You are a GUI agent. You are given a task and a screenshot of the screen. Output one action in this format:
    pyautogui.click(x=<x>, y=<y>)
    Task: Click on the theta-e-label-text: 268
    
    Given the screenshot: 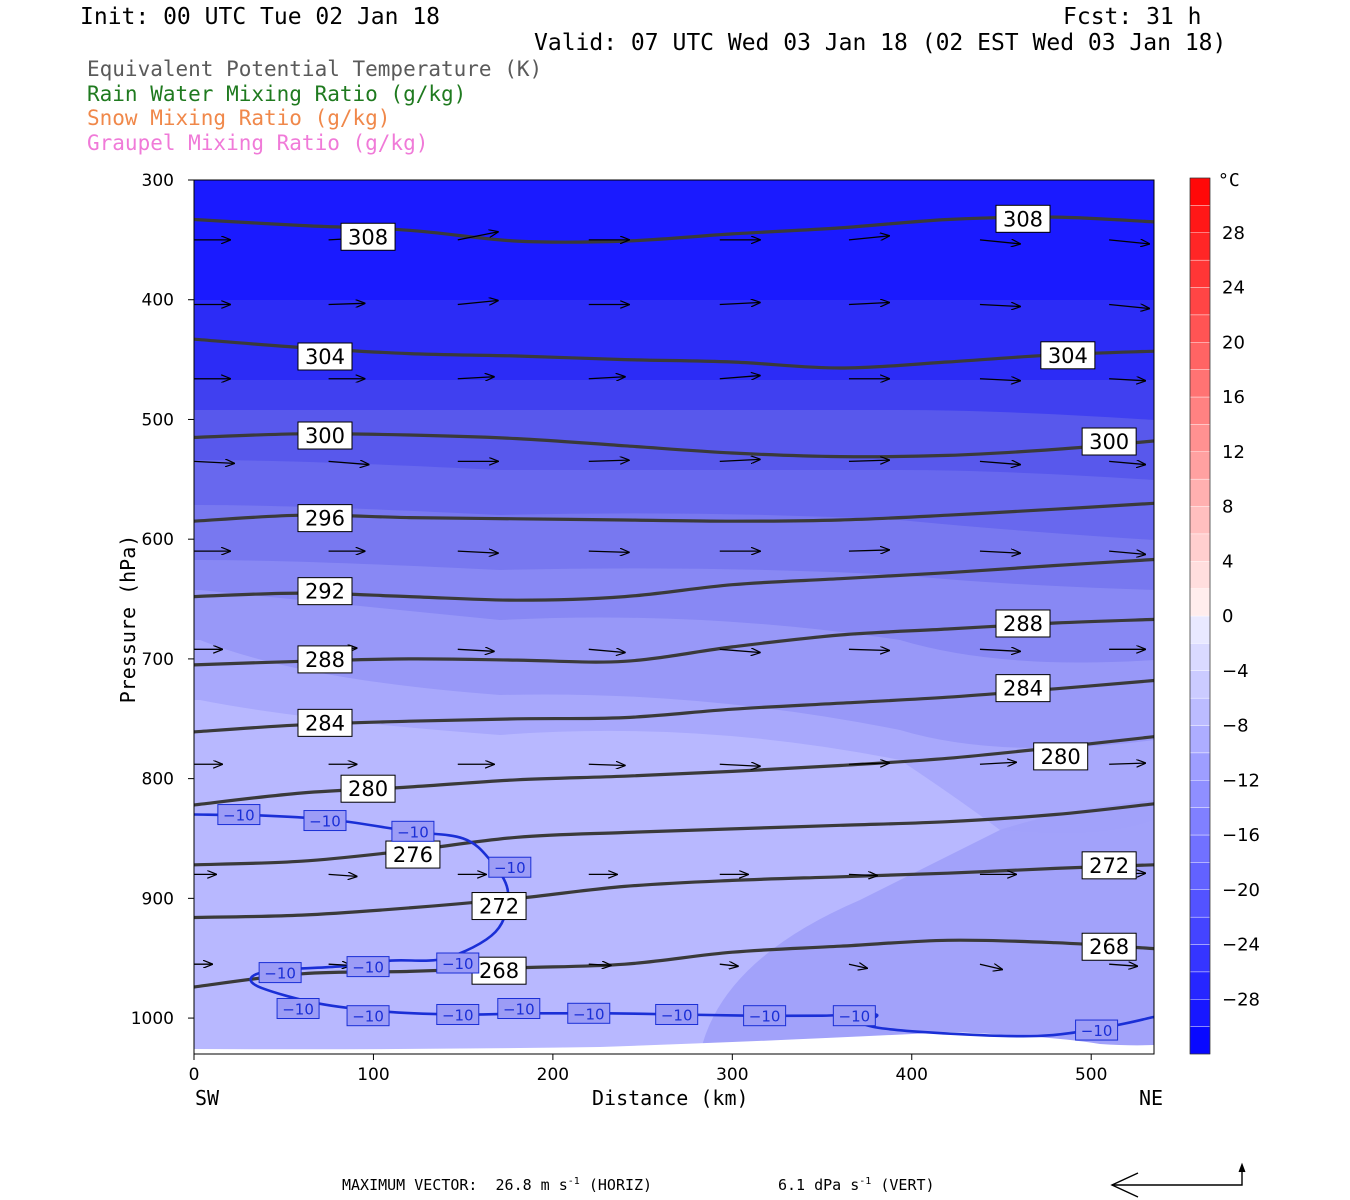 What is the action you would take?
    pyautogui.click(x=499, y=971)
    